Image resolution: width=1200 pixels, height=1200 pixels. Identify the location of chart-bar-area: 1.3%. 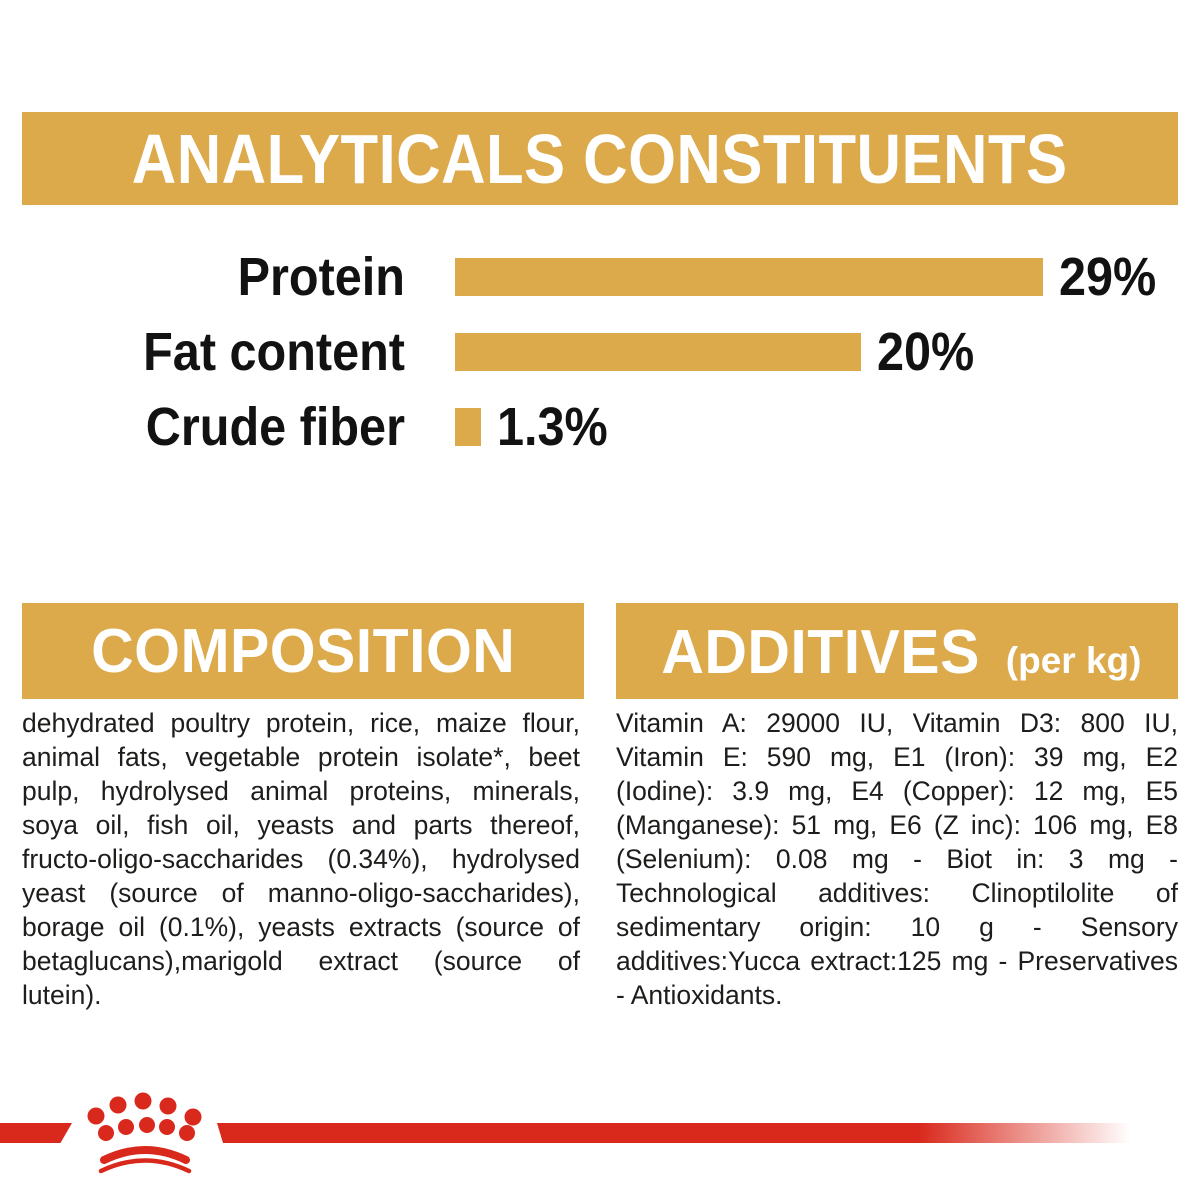
(537, 427).